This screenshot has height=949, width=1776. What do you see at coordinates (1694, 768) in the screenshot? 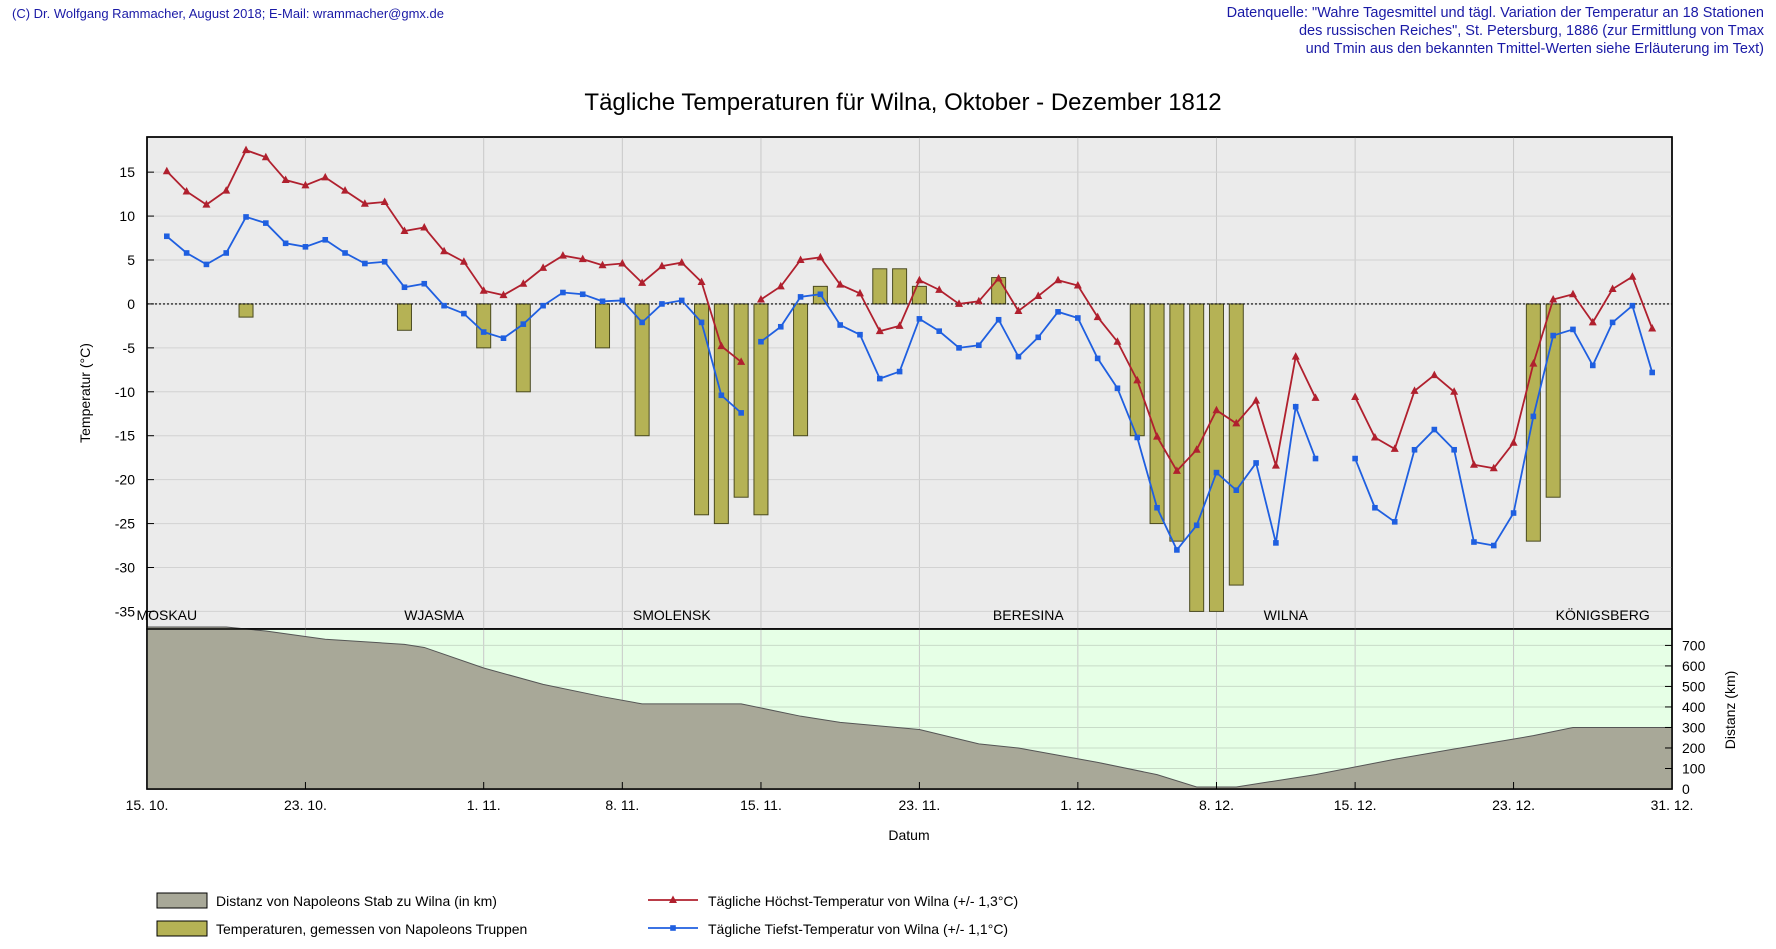
I see `y2-tick-label: 100` at bounding box center [1694, 768].